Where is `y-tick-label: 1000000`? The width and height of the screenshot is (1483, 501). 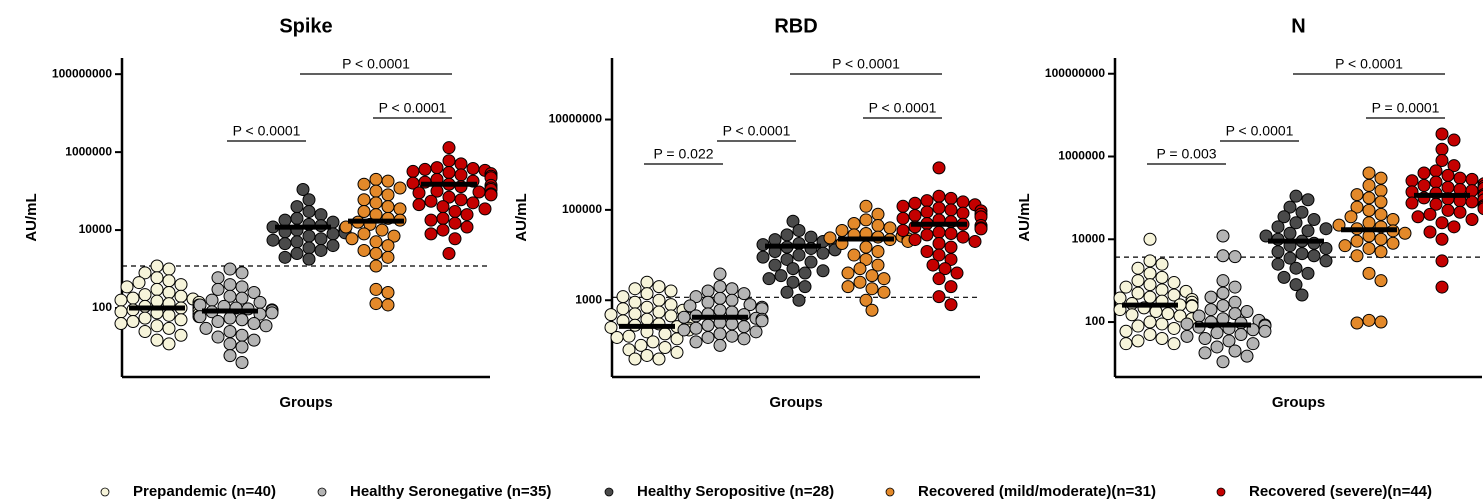
y-tick-label: 1000000 is located at coordinates (1081, 156).